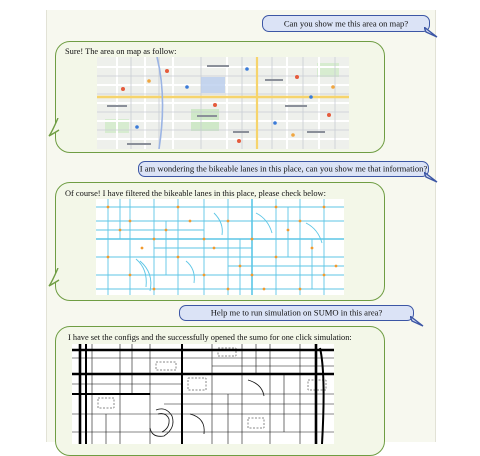 The image size is (480, 456). Describe the element at coordinates (220, 247) in the screenshot. I see `bike-lane-map-image` at that location.